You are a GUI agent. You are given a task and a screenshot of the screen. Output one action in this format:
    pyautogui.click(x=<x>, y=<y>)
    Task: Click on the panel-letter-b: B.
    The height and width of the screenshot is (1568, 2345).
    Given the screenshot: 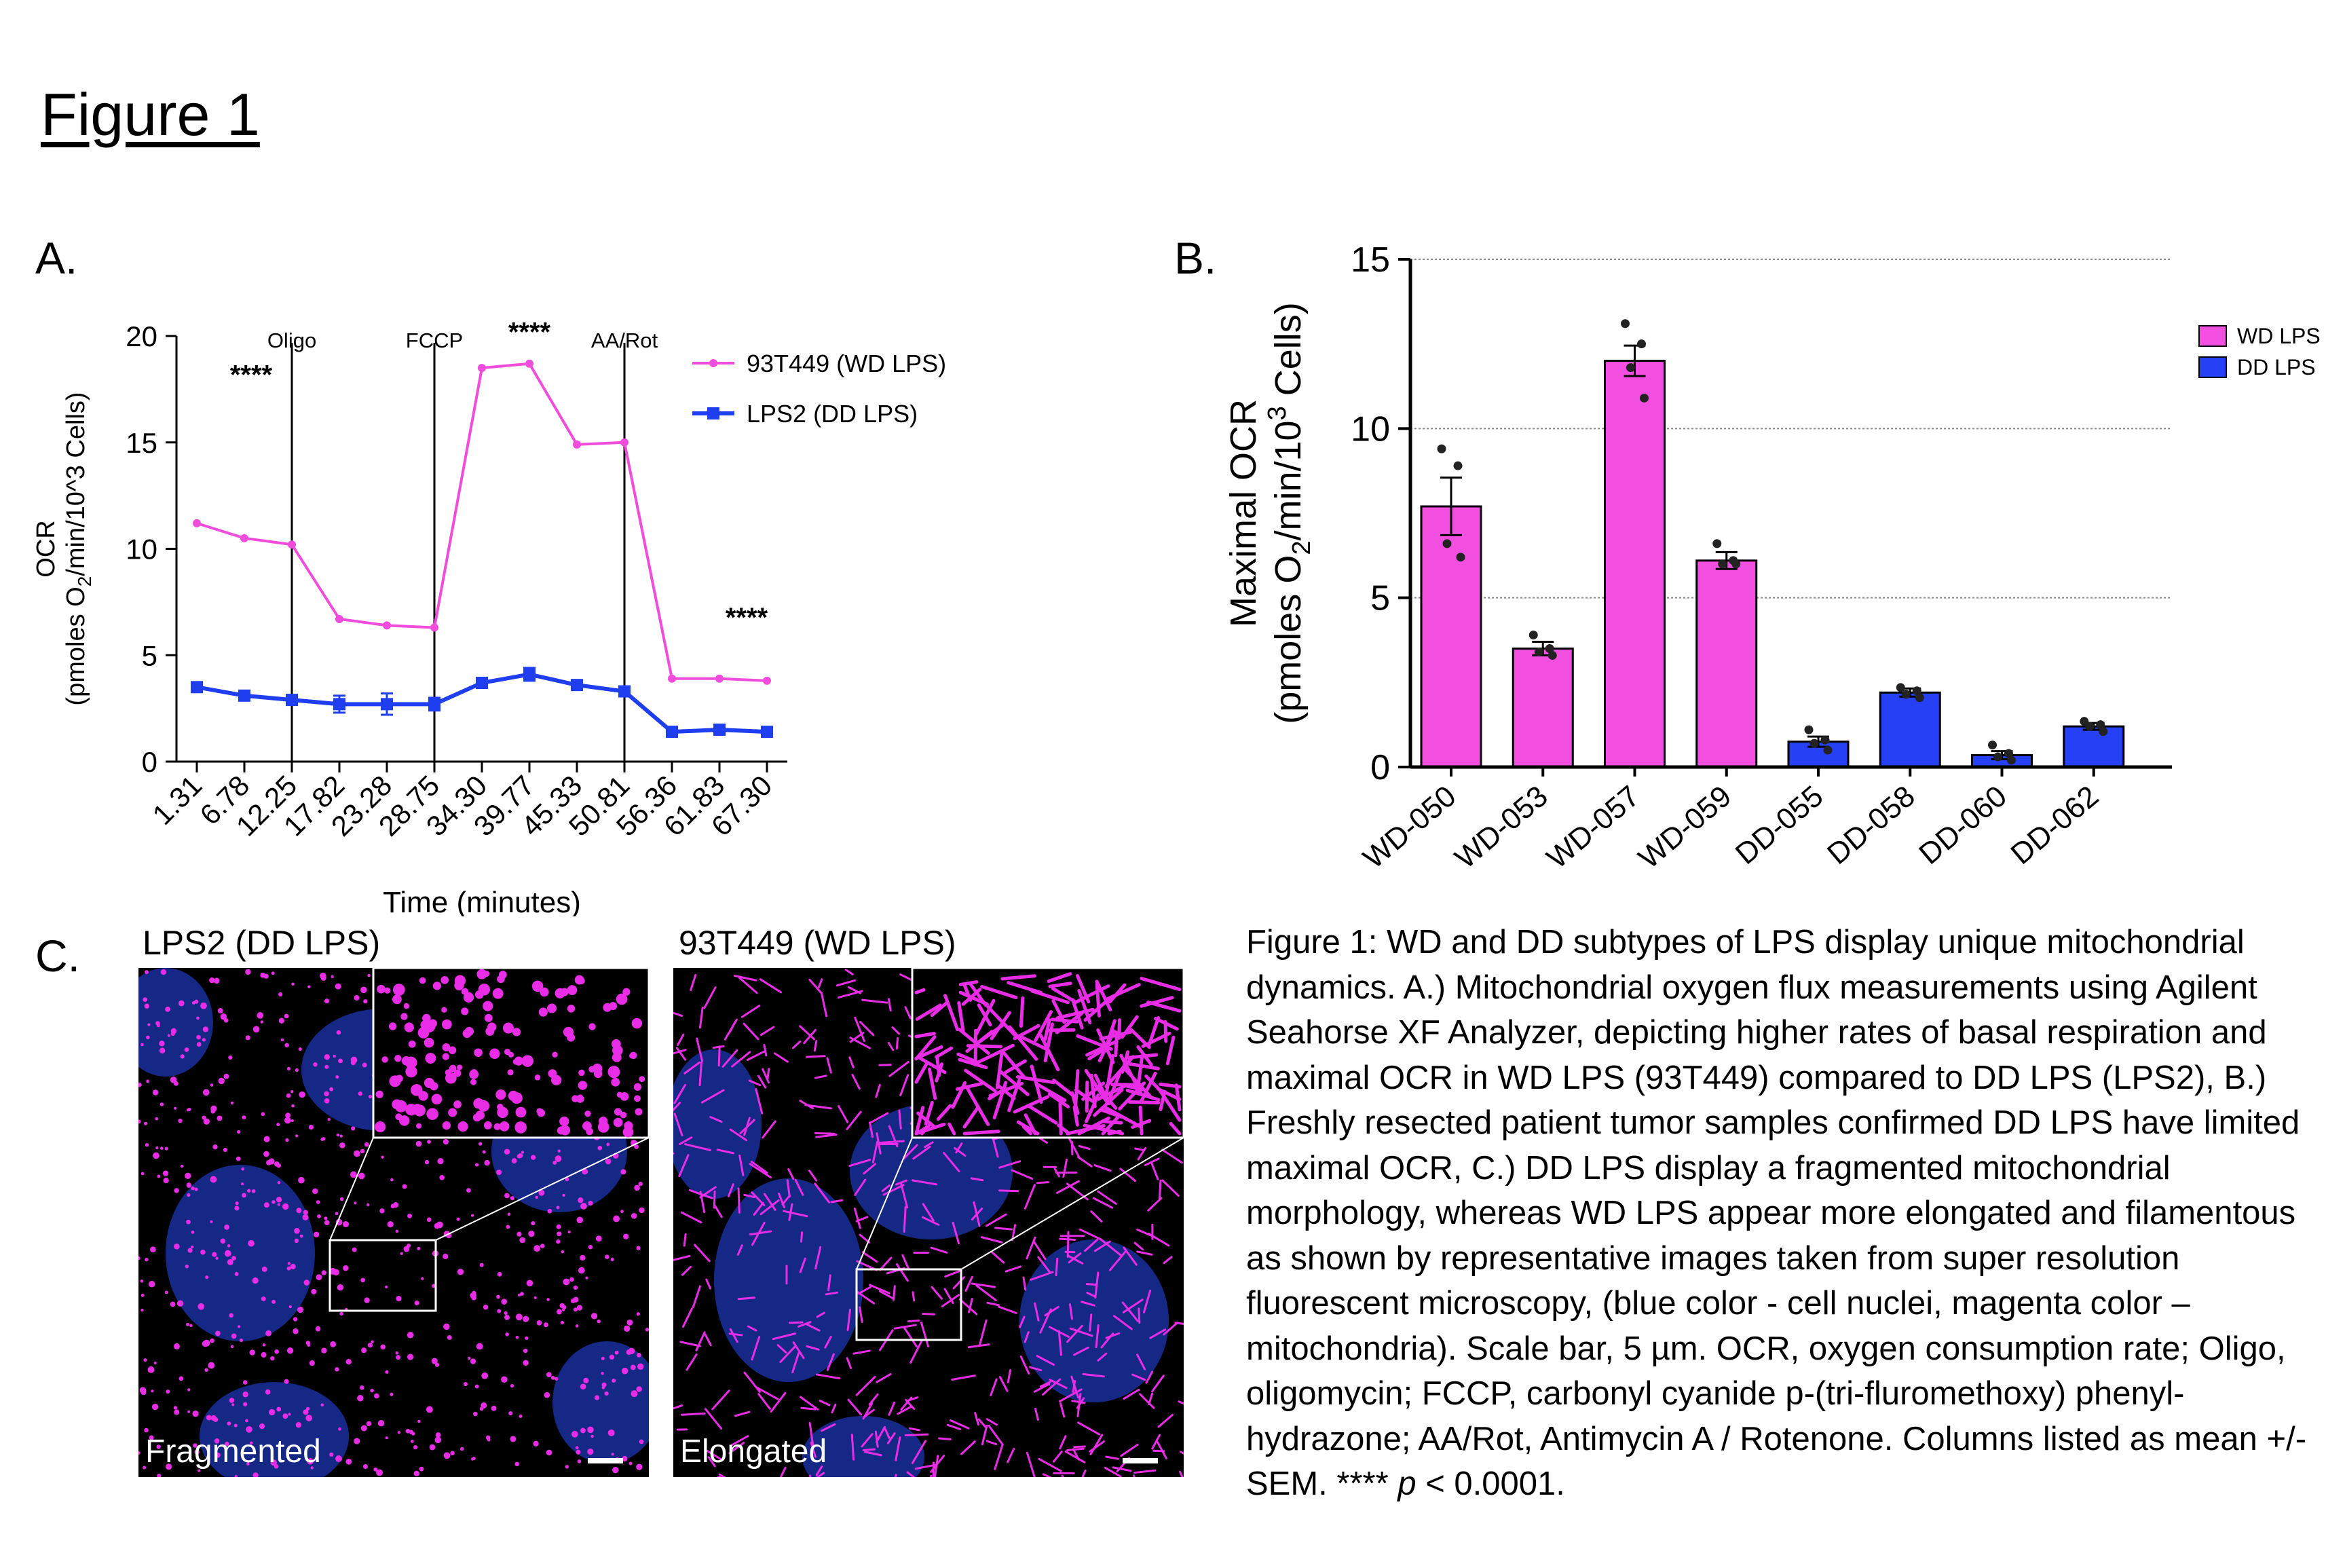 What is the action you would take?
    pyautogui.click(x=1195, y=258)
    